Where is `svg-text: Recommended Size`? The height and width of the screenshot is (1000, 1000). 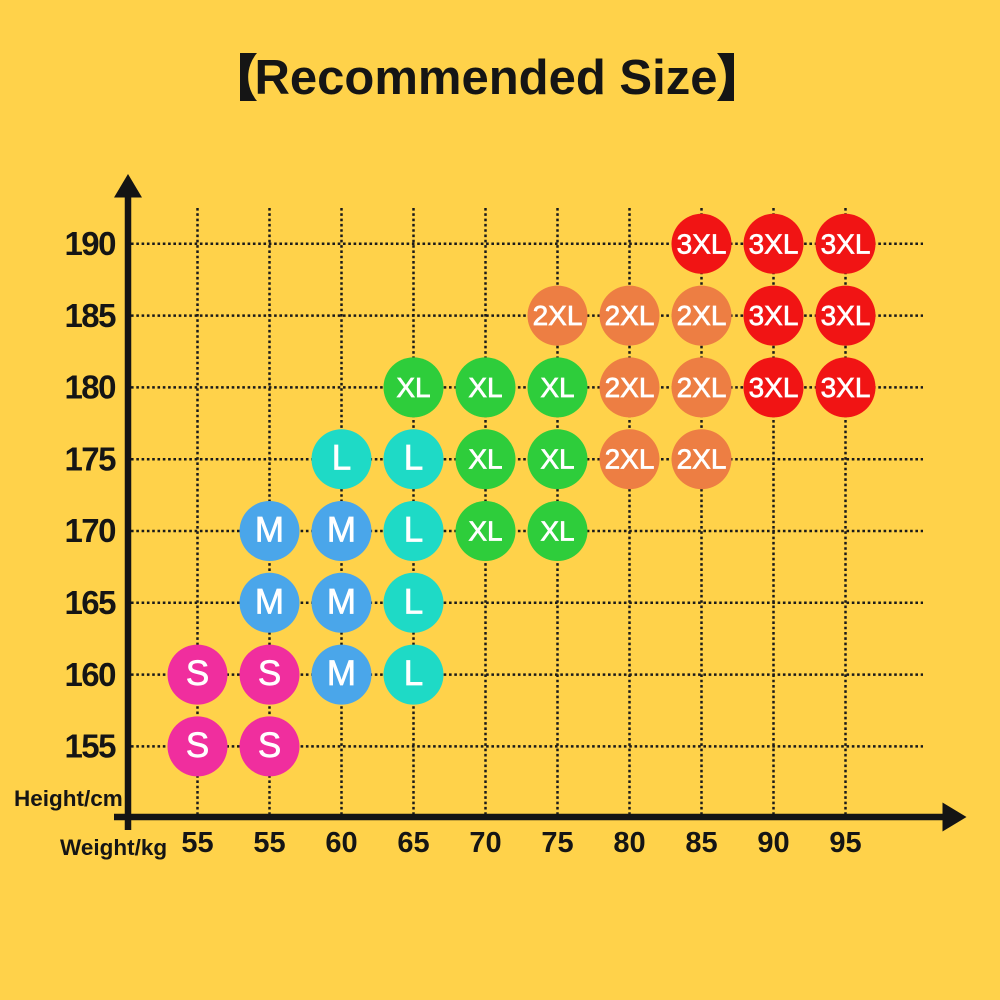 svg-text: Recommended Size is located at coordinates (486, 78).